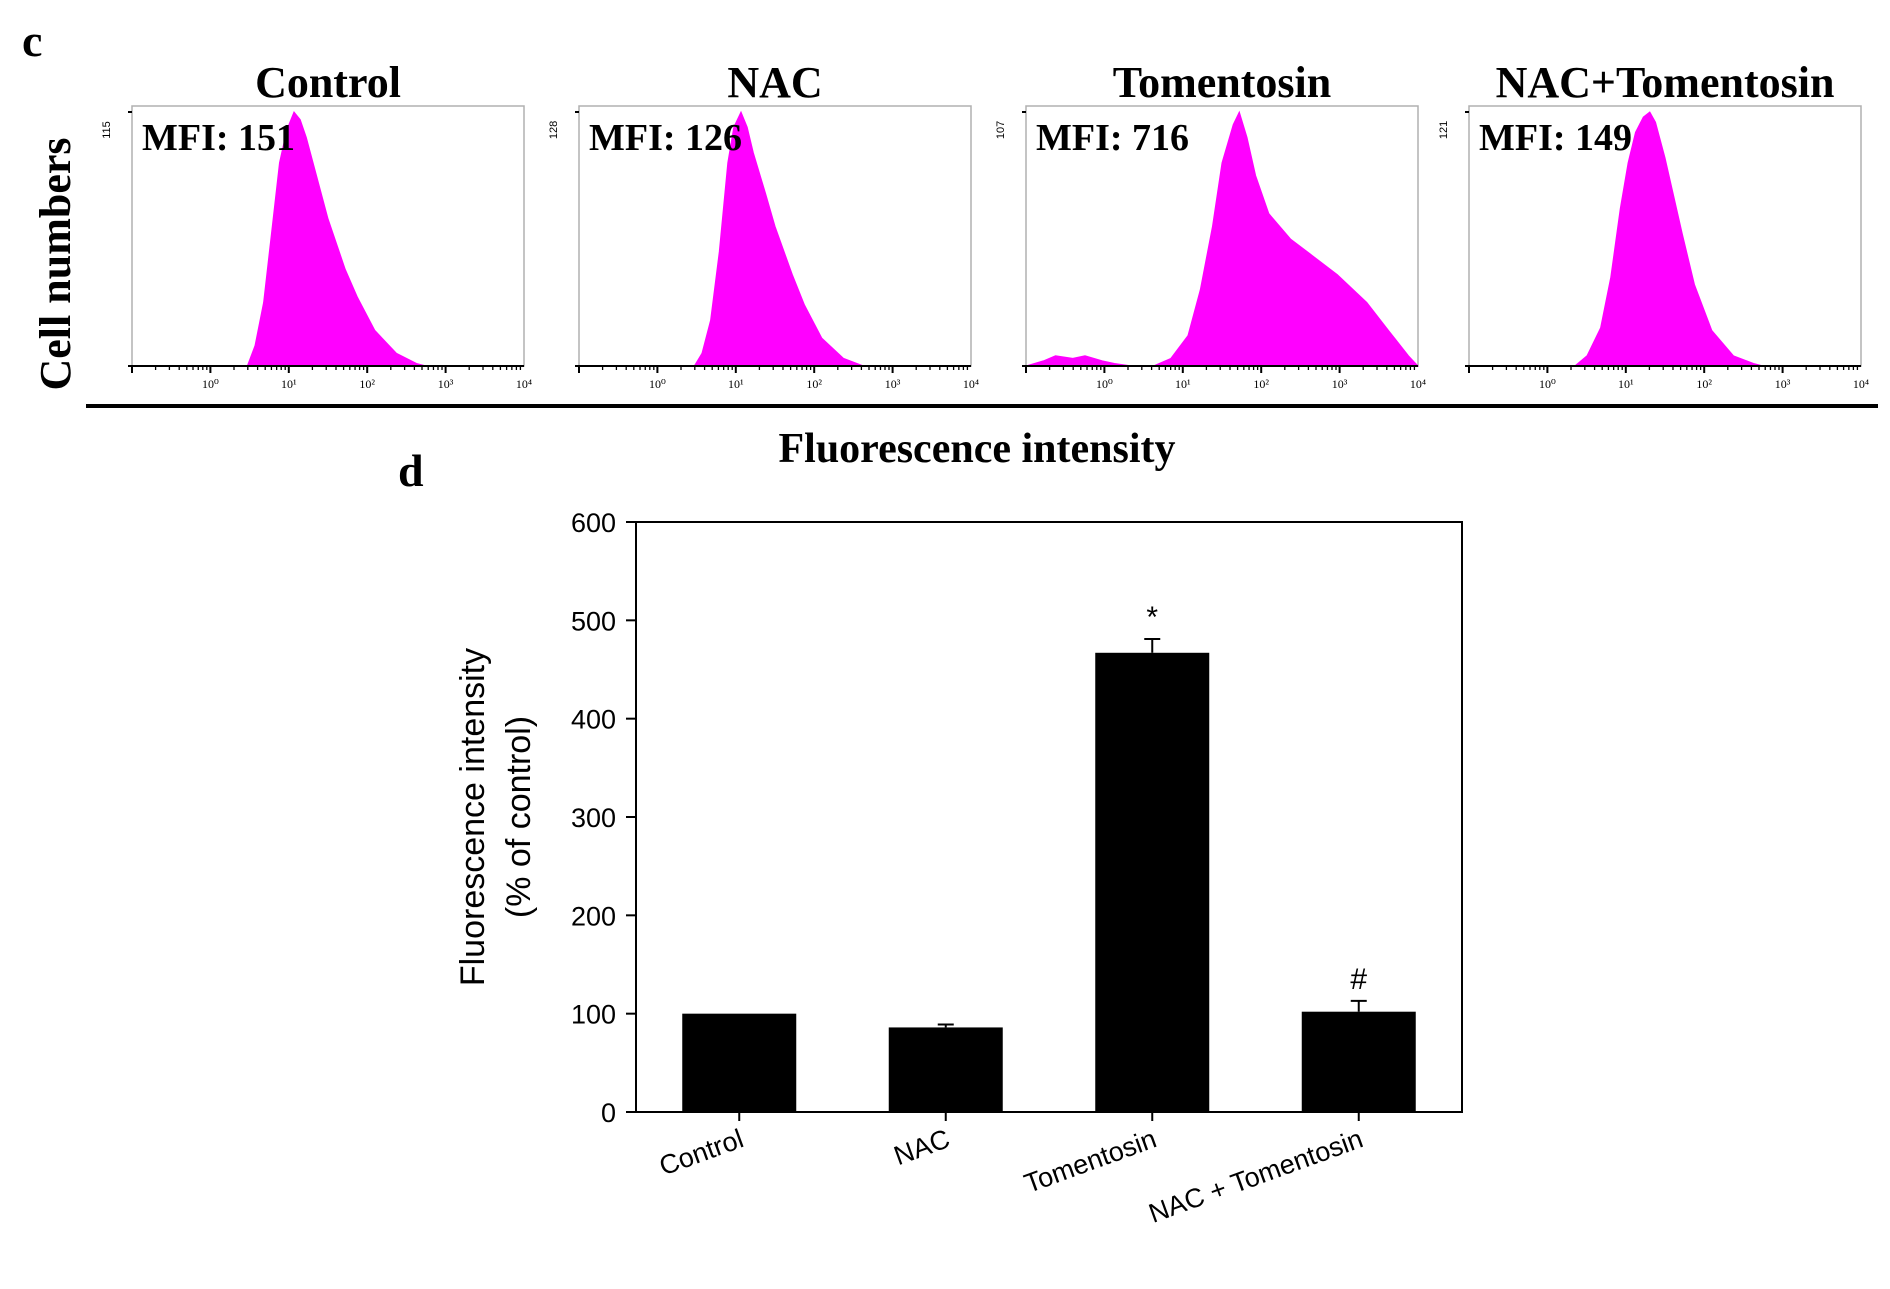 The image size is (1890, 1289). What do you see at coordinates (1444, 130) in the screenshot?
I see `histogram-y-max-label: 121` at bounding box center [1444, 130].